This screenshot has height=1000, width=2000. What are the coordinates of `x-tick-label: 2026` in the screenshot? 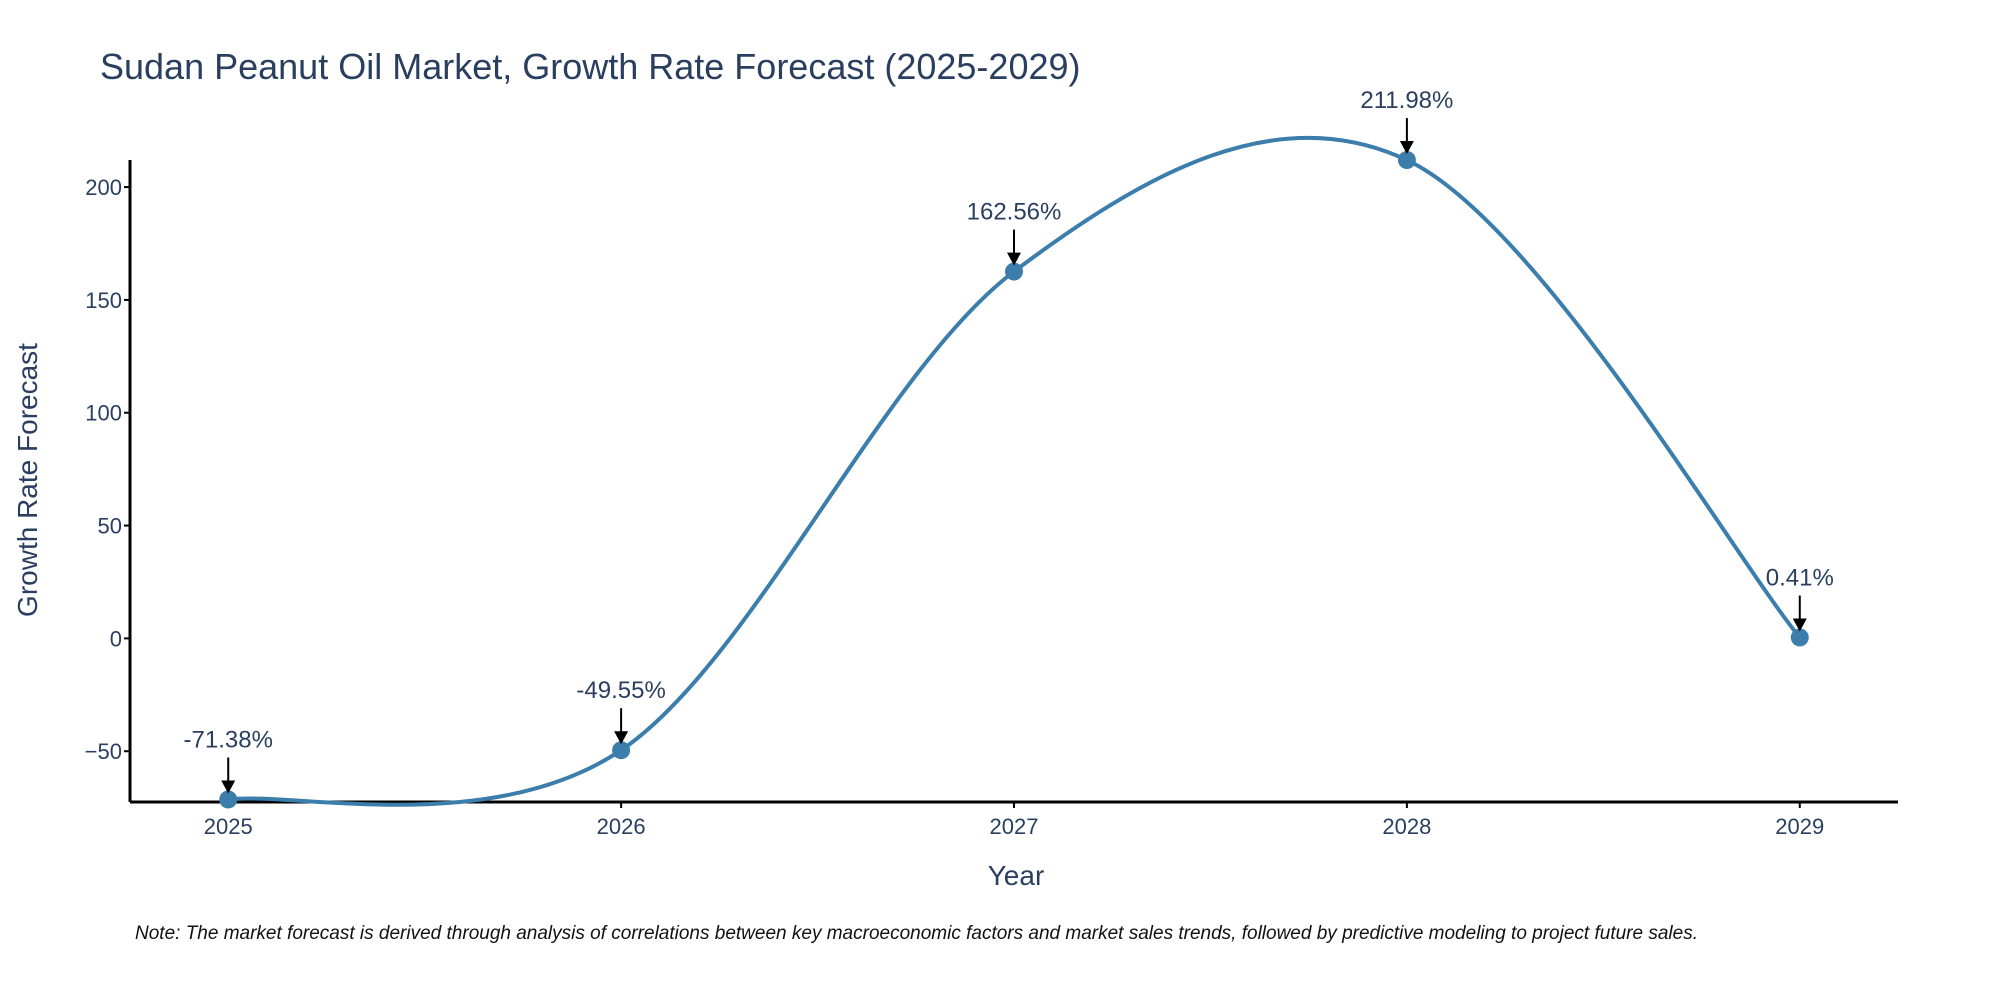 It's located at (621, 826).